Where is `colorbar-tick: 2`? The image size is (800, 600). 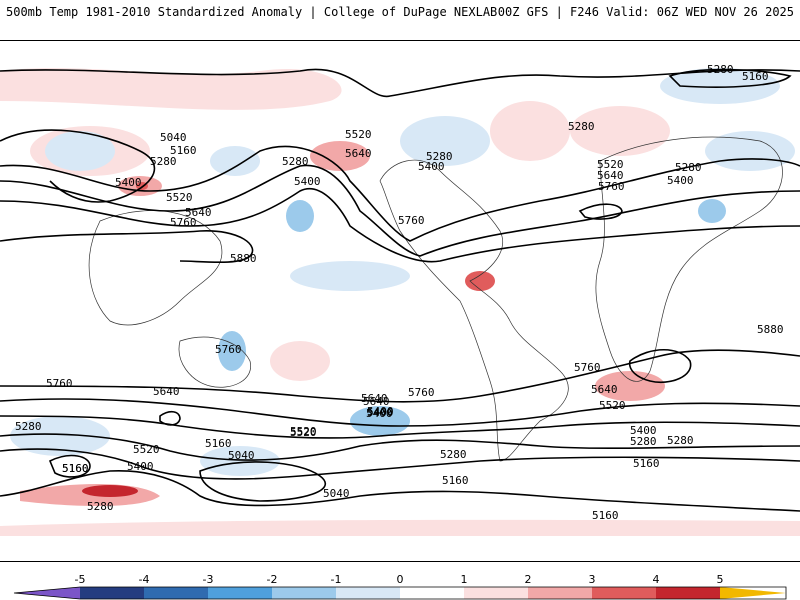 colorbar-tick: 2 is located at coordinates (528, 579).